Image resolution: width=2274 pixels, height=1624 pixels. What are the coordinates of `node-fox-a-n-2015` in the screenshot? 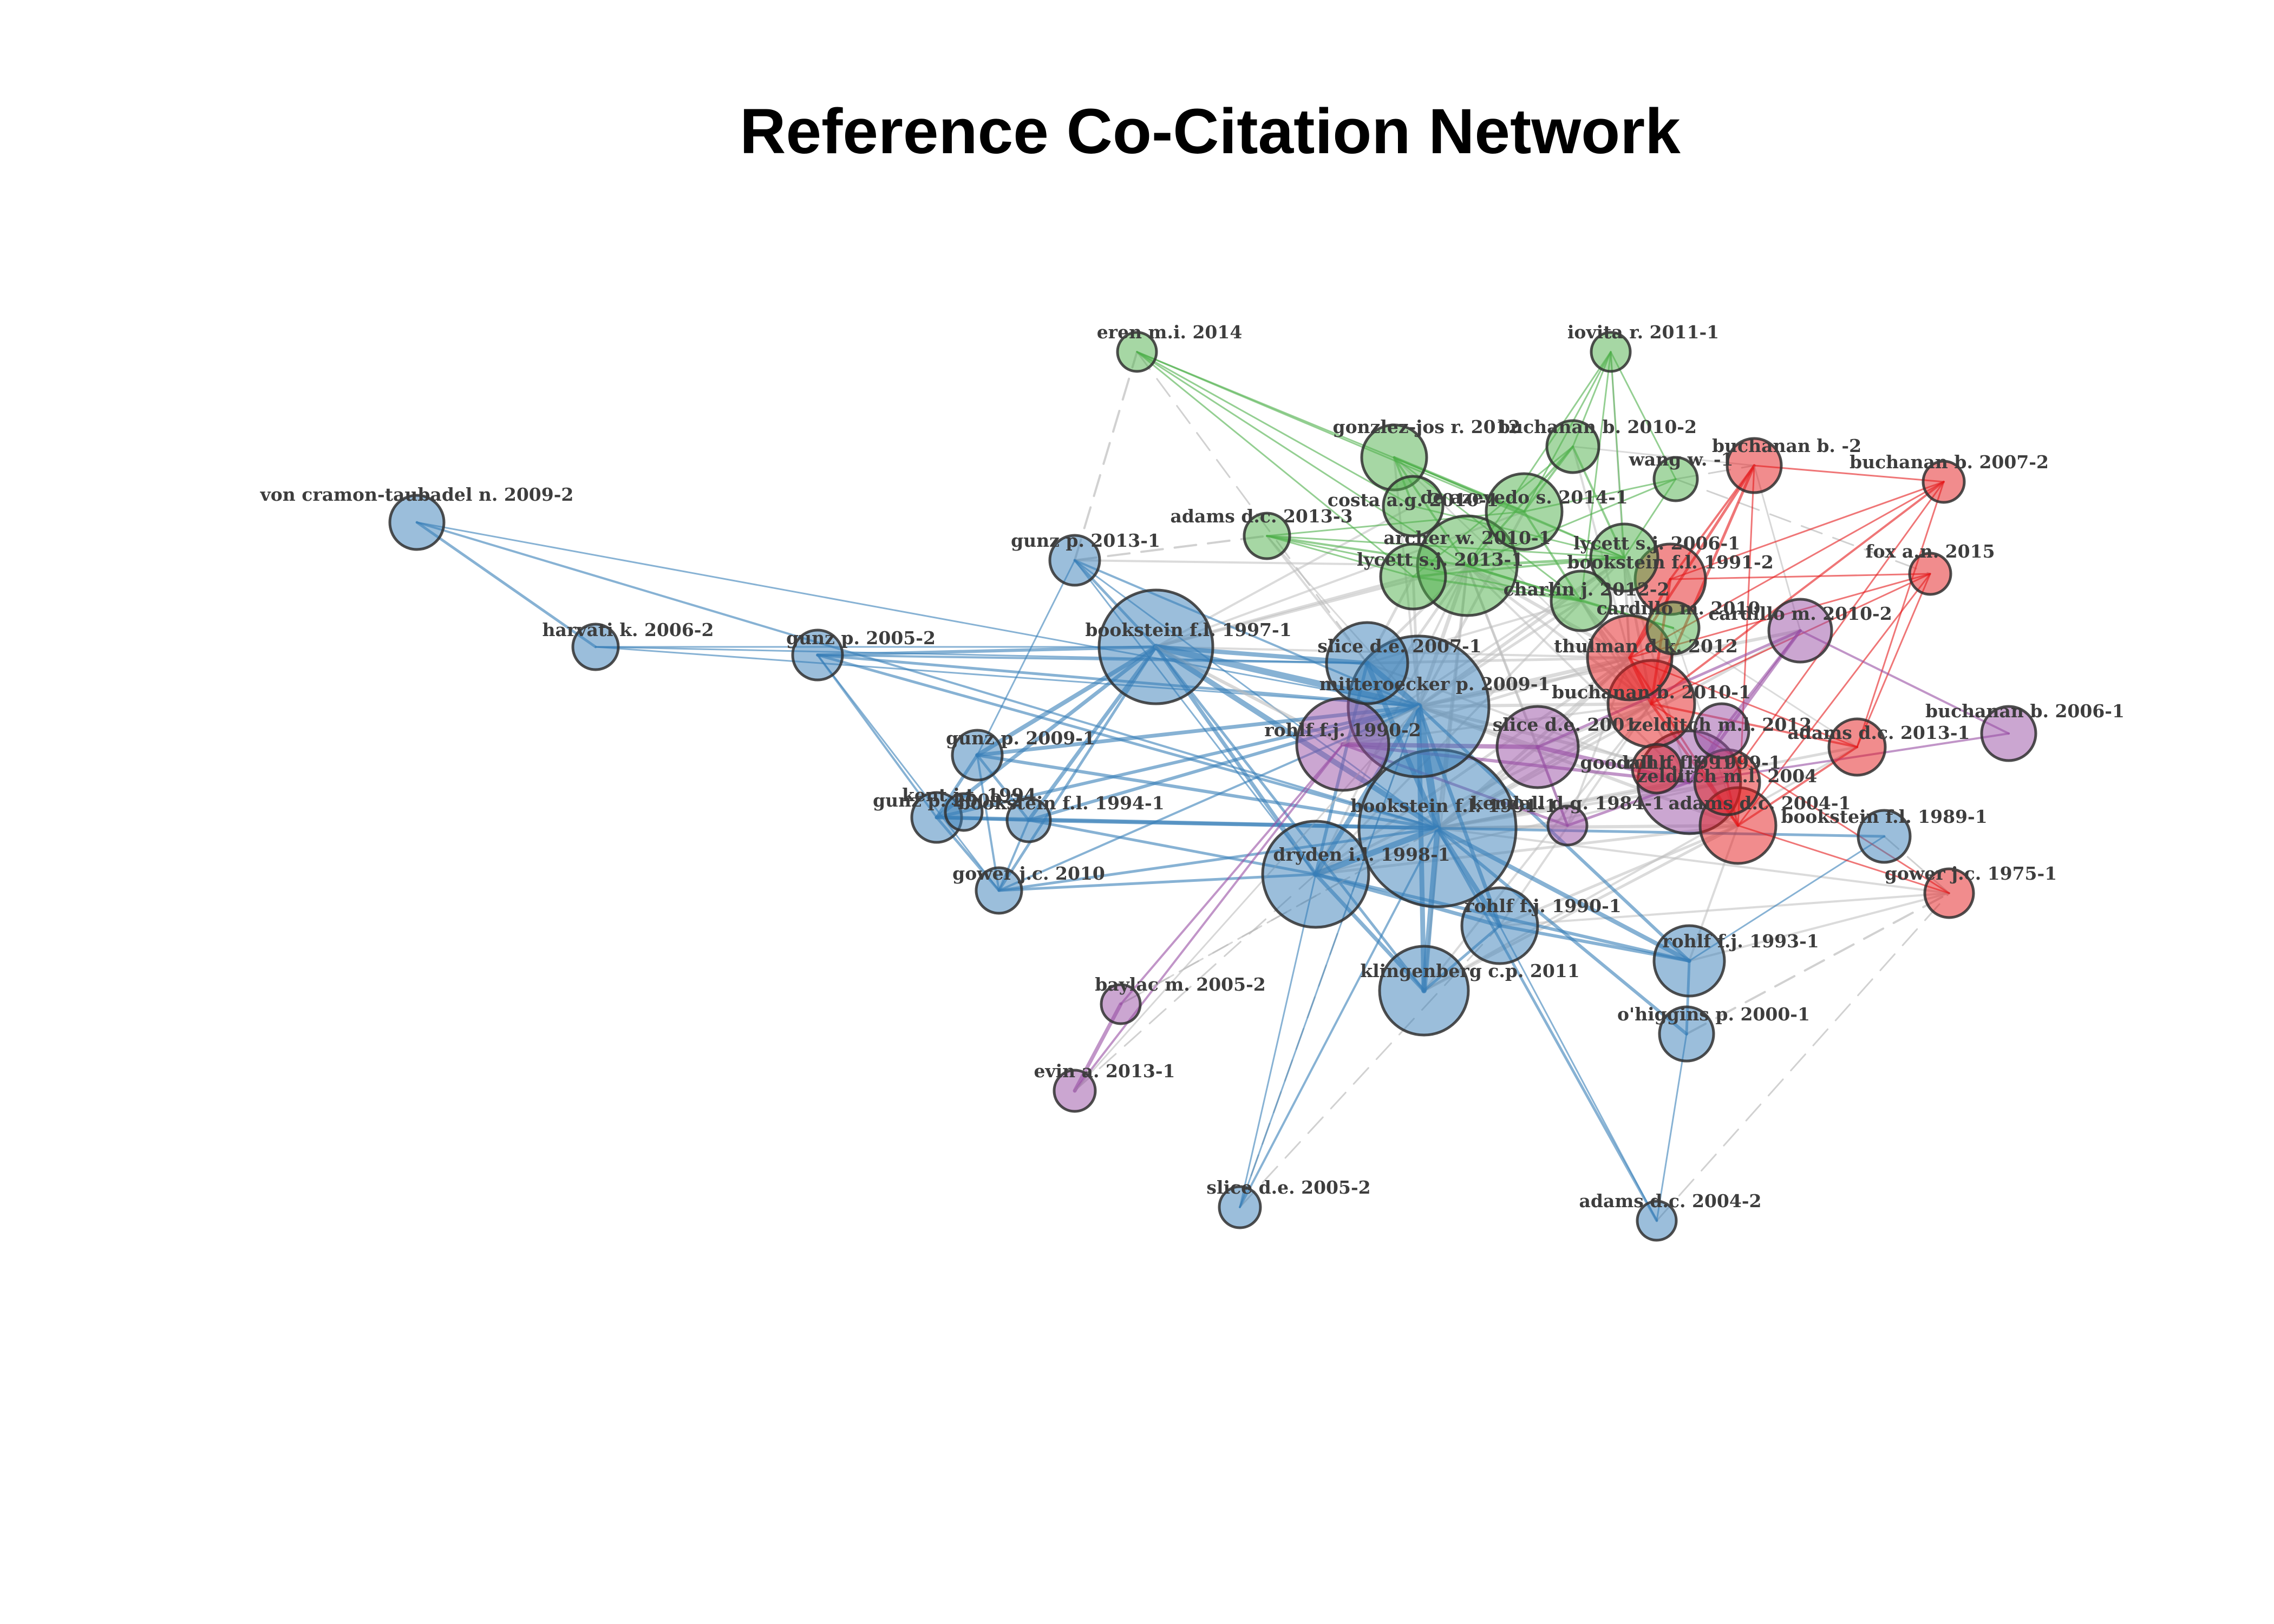 It's located at (1930, 574).